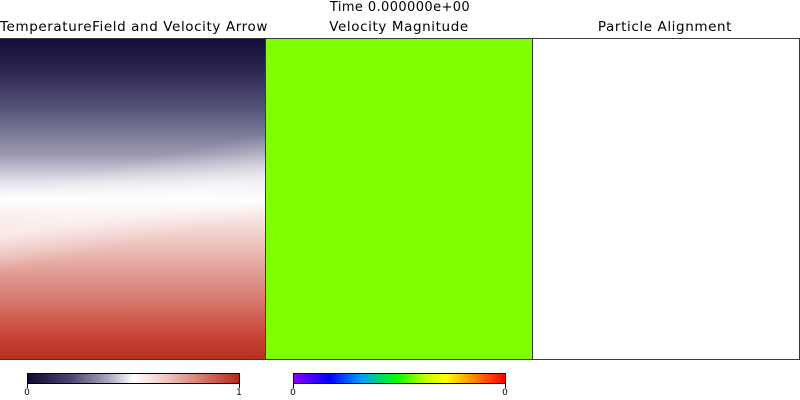  What do you see at coordinates (399, 27) in the screenshot?
I see `panel-title-velocity: Velocity Magnitude` at bounding box center [399, 27].